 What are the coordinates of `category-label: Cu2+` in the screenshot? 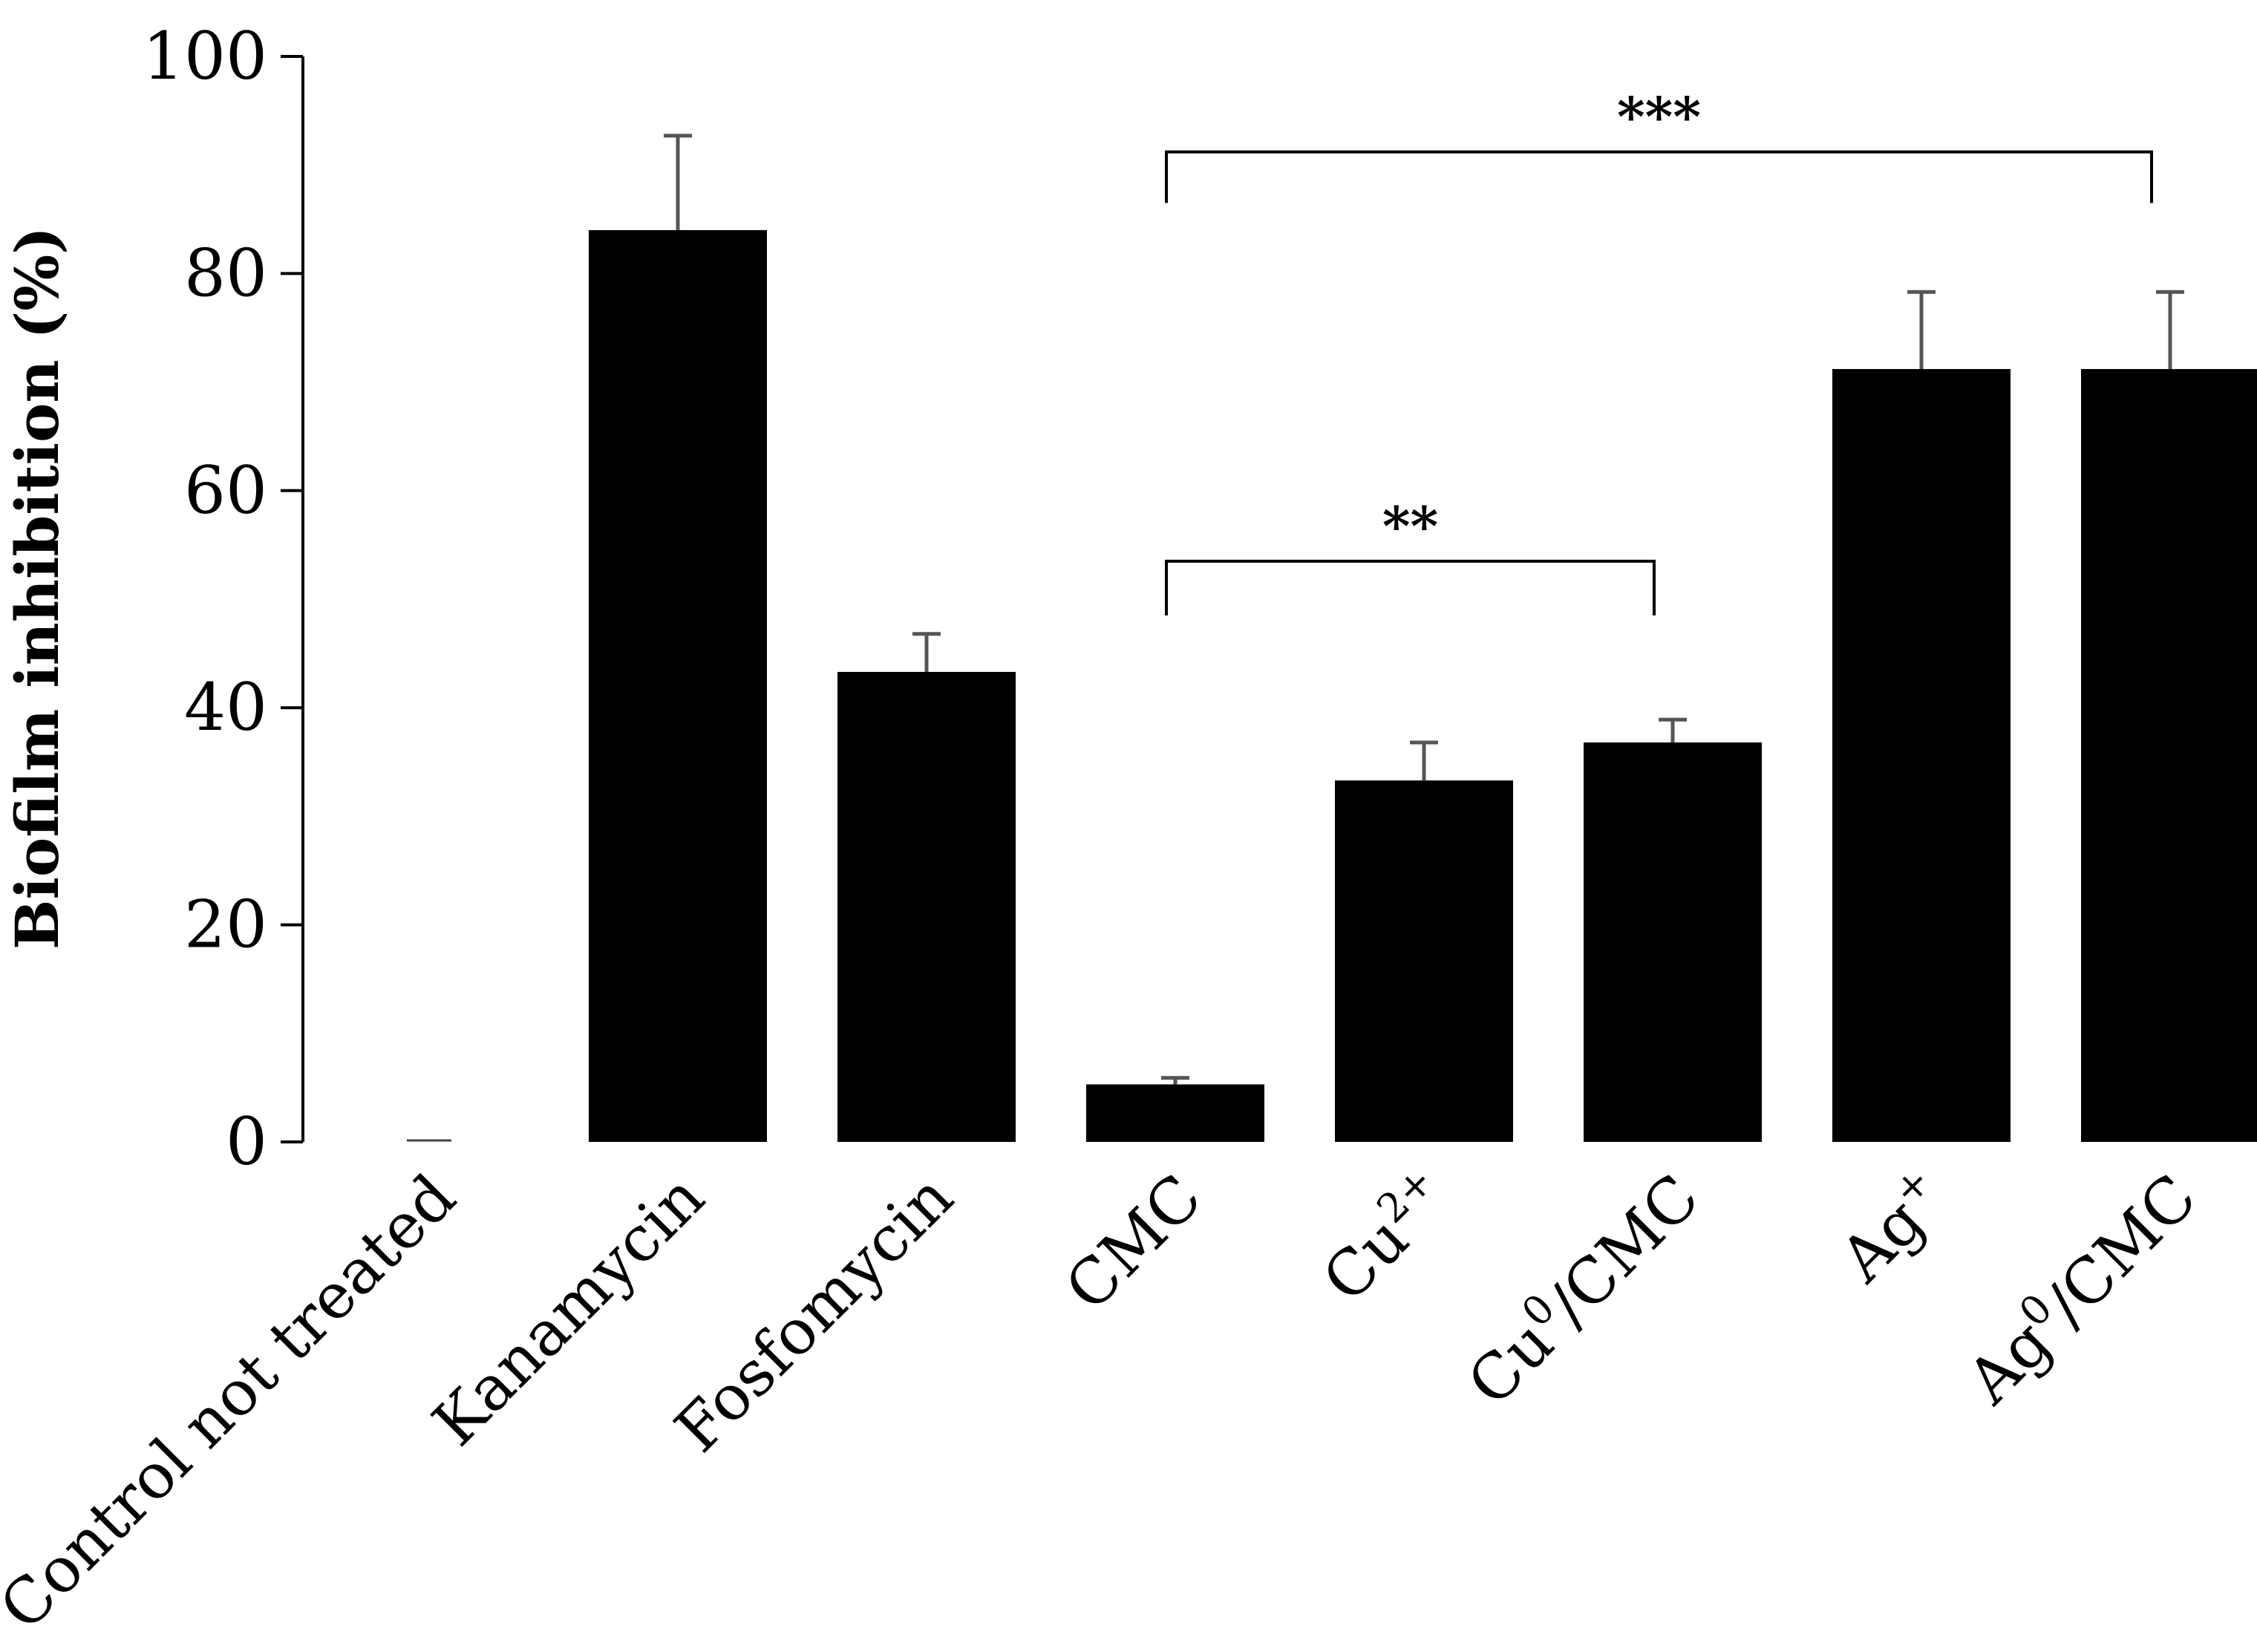 It's located at (1385, 1237).